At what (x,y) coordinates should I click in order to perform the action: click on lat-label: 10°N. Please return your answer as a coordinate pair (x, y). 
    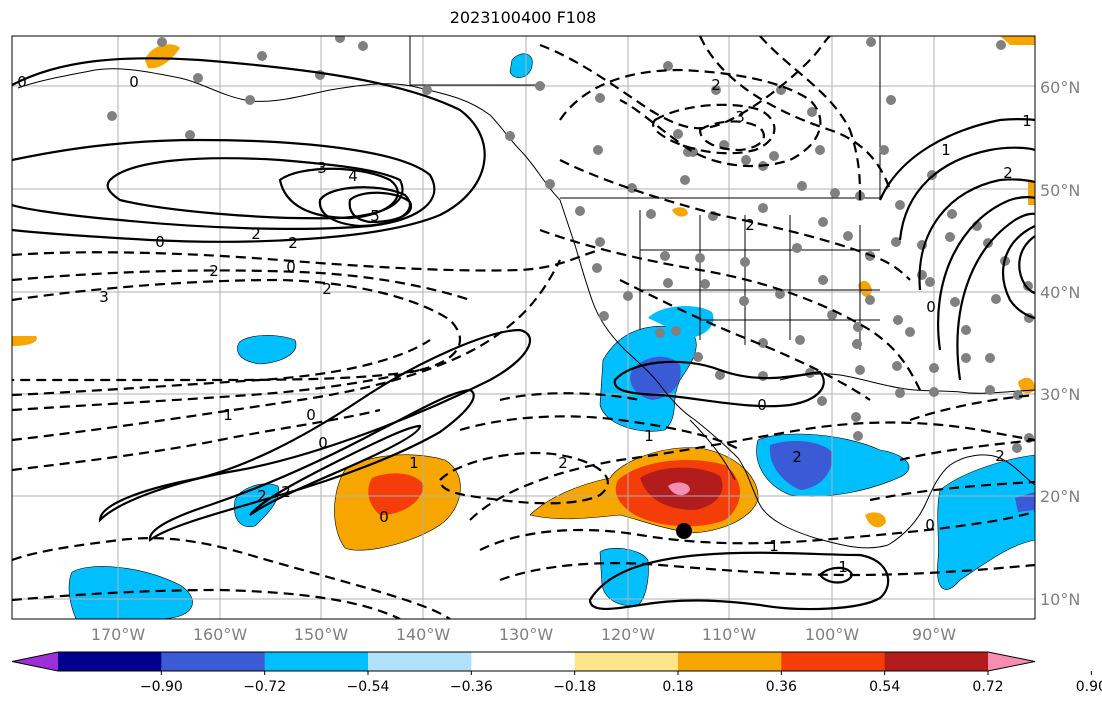
    Looking at the image, I should click on (1060, 599).